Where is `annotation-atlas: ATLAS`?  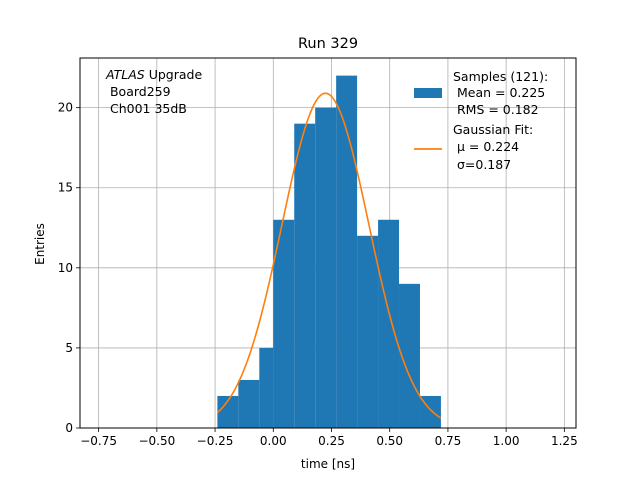 annotation-atlas: ATLAS is located at coordinates (125, 74).